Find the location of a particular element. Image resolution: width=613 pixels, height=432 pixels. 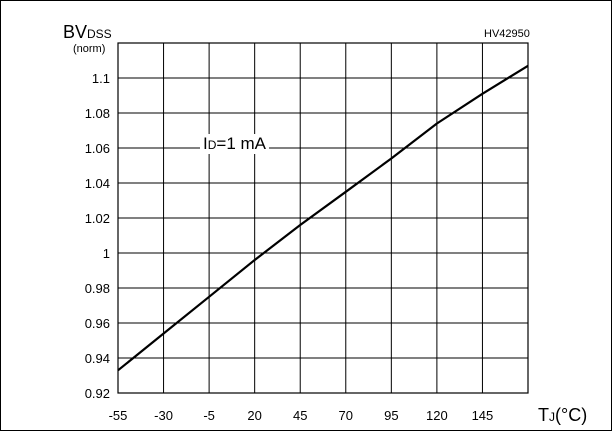

y-tick-label: 1 is located at coordinates (106, 253).